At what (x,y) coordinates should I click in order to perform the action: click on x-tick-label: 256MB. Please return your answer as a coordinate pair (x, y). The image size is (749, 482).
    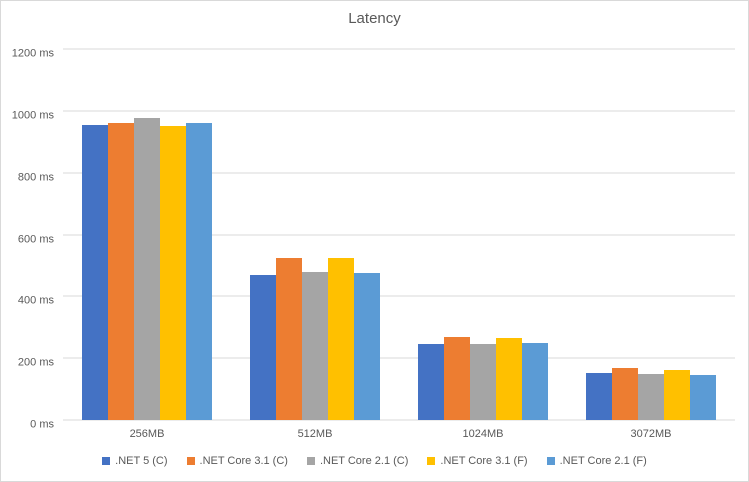
    Looking at the image, I should click on (147, 434).